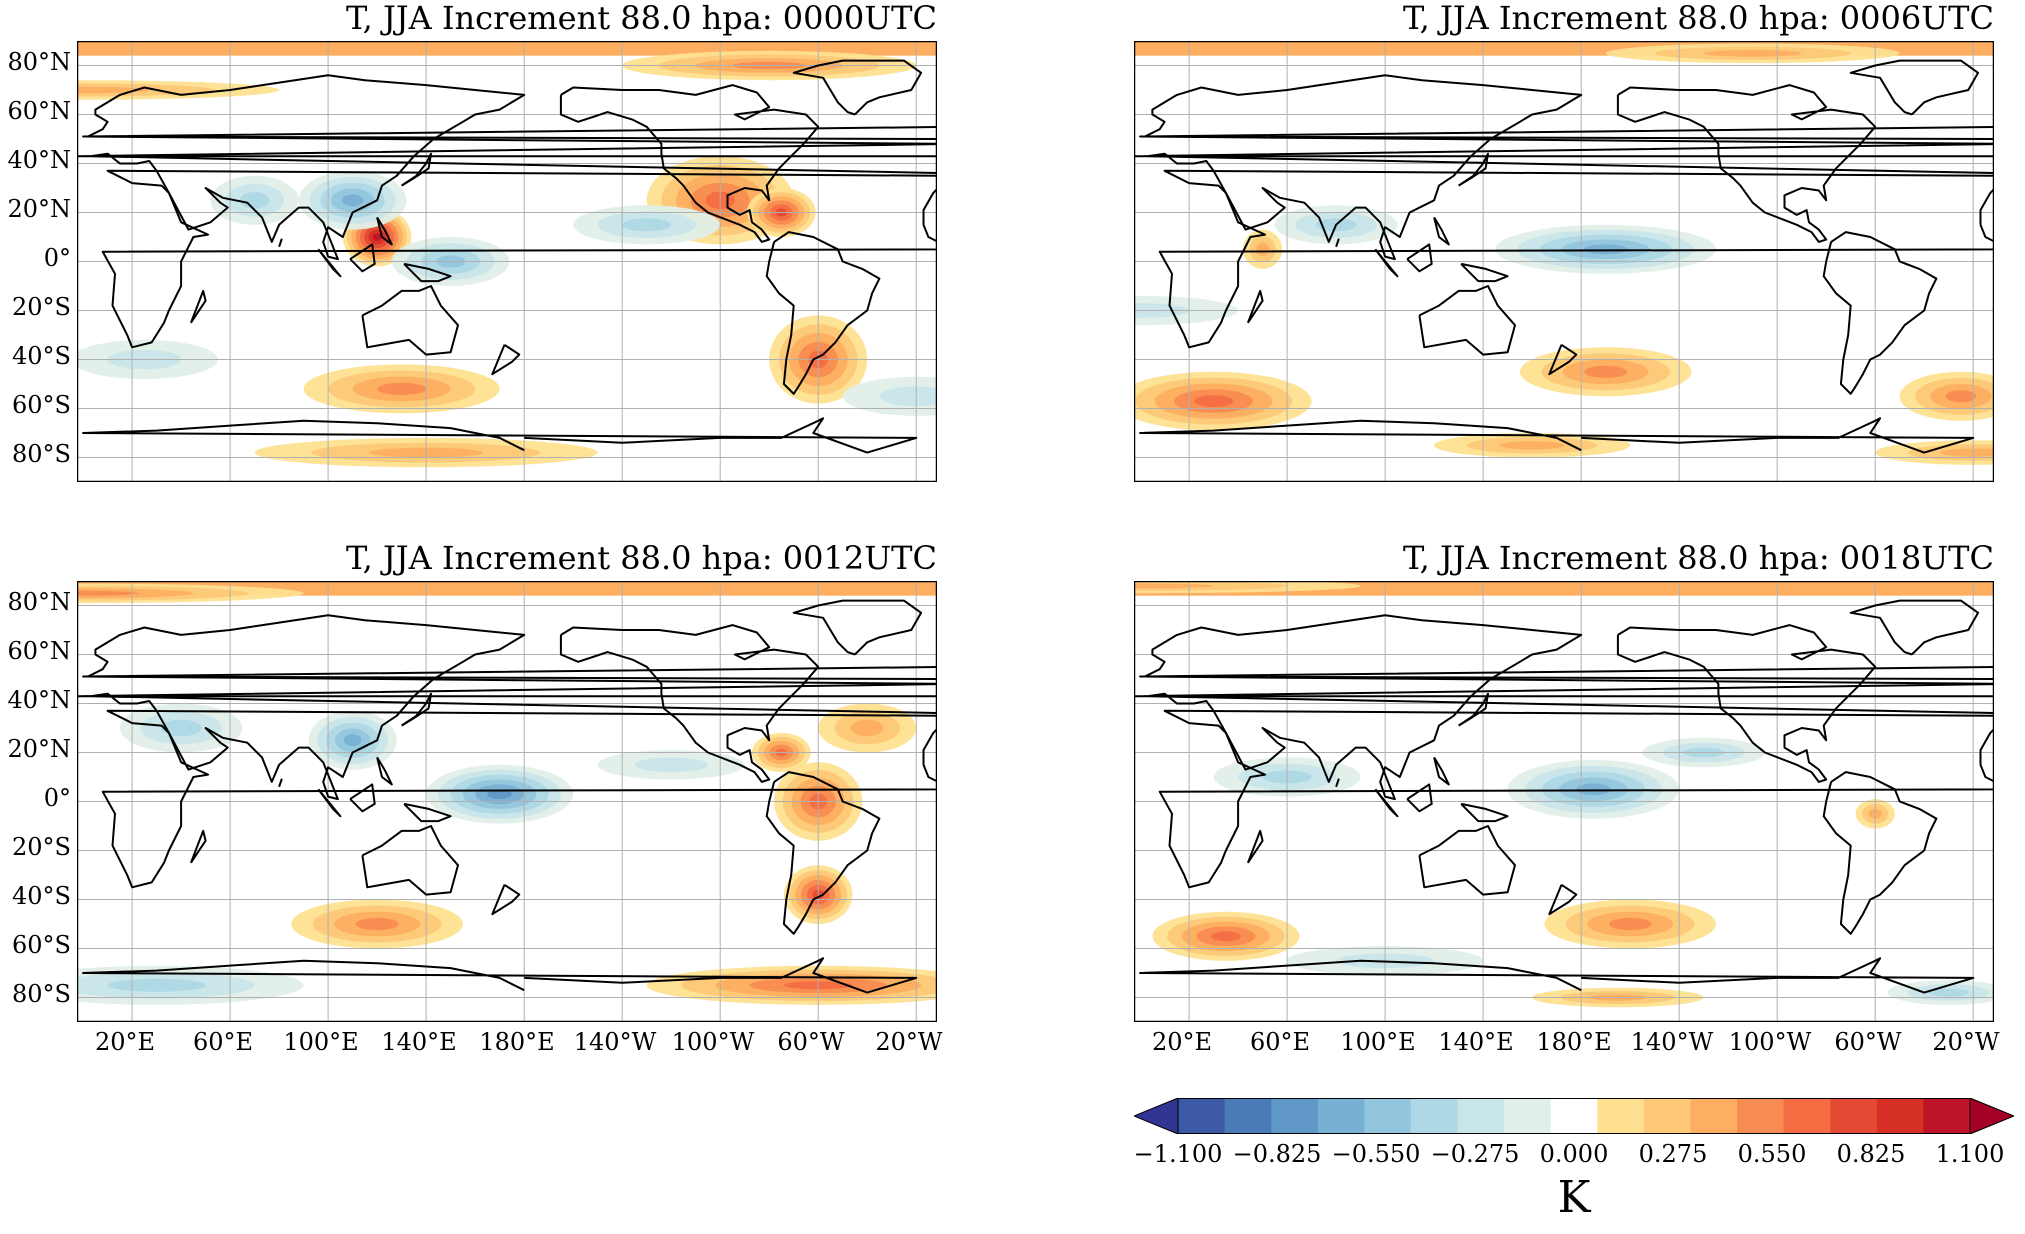  Describe the element at coordinates (1698, 558) in the screenshot. I see `panel-title: T, JJA Increment 88.0 hpa: 0018UTC` at that location.